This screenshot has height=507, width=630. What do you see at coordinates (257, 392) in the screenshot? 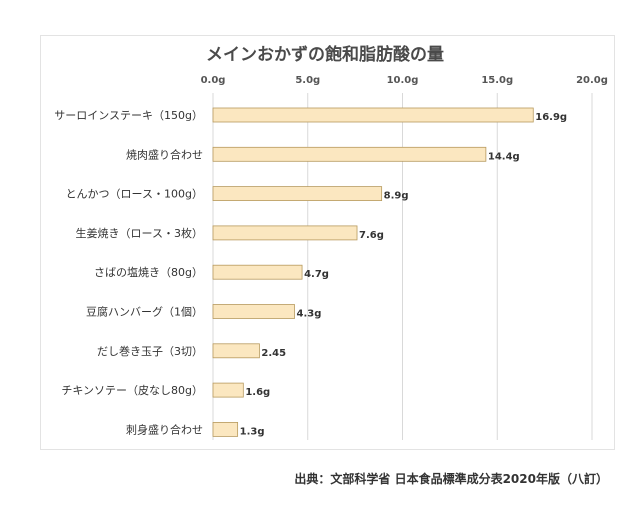
I see `data-label: 1.6g` at bounding box center [257, 392].